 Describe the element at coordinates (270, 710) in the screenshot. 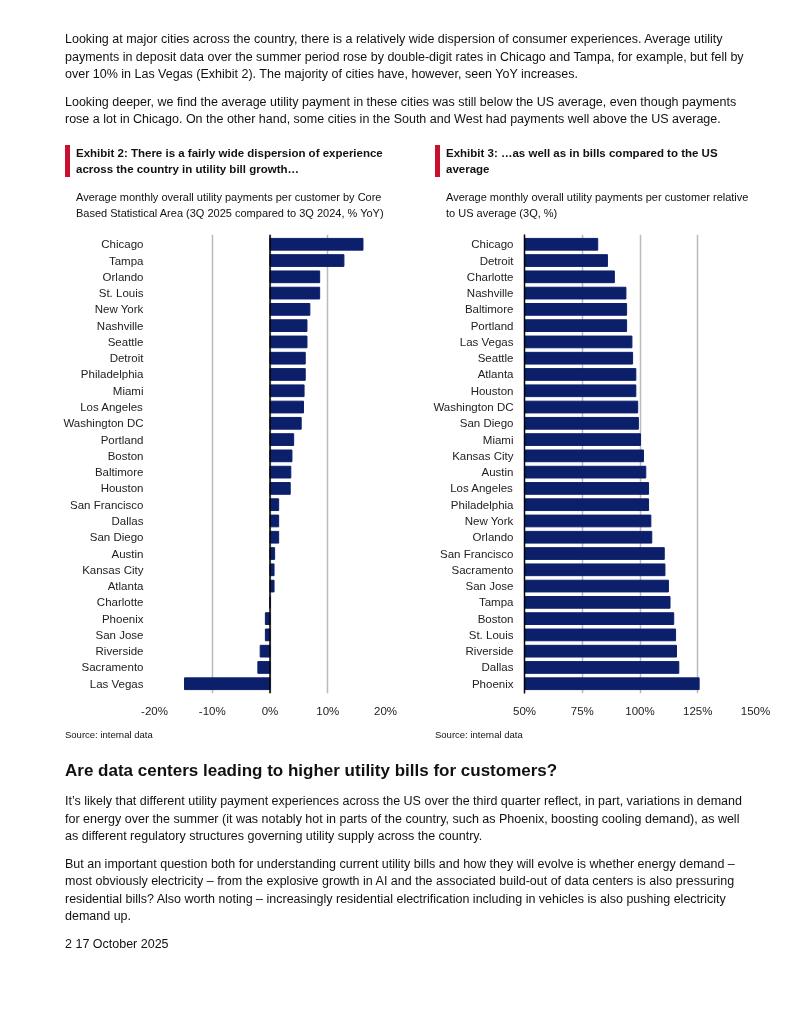

I see `x-tick-label: 0%` at that location.